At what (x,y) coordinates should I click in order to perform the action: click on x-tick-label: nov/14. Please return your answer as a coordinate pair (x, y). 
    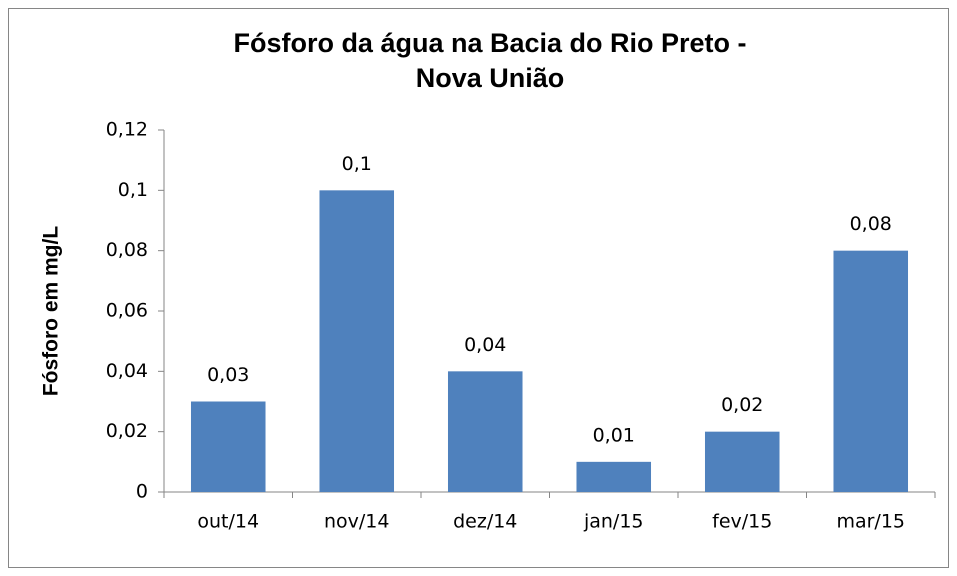
    Looking at the image, I should click on (357, 522).